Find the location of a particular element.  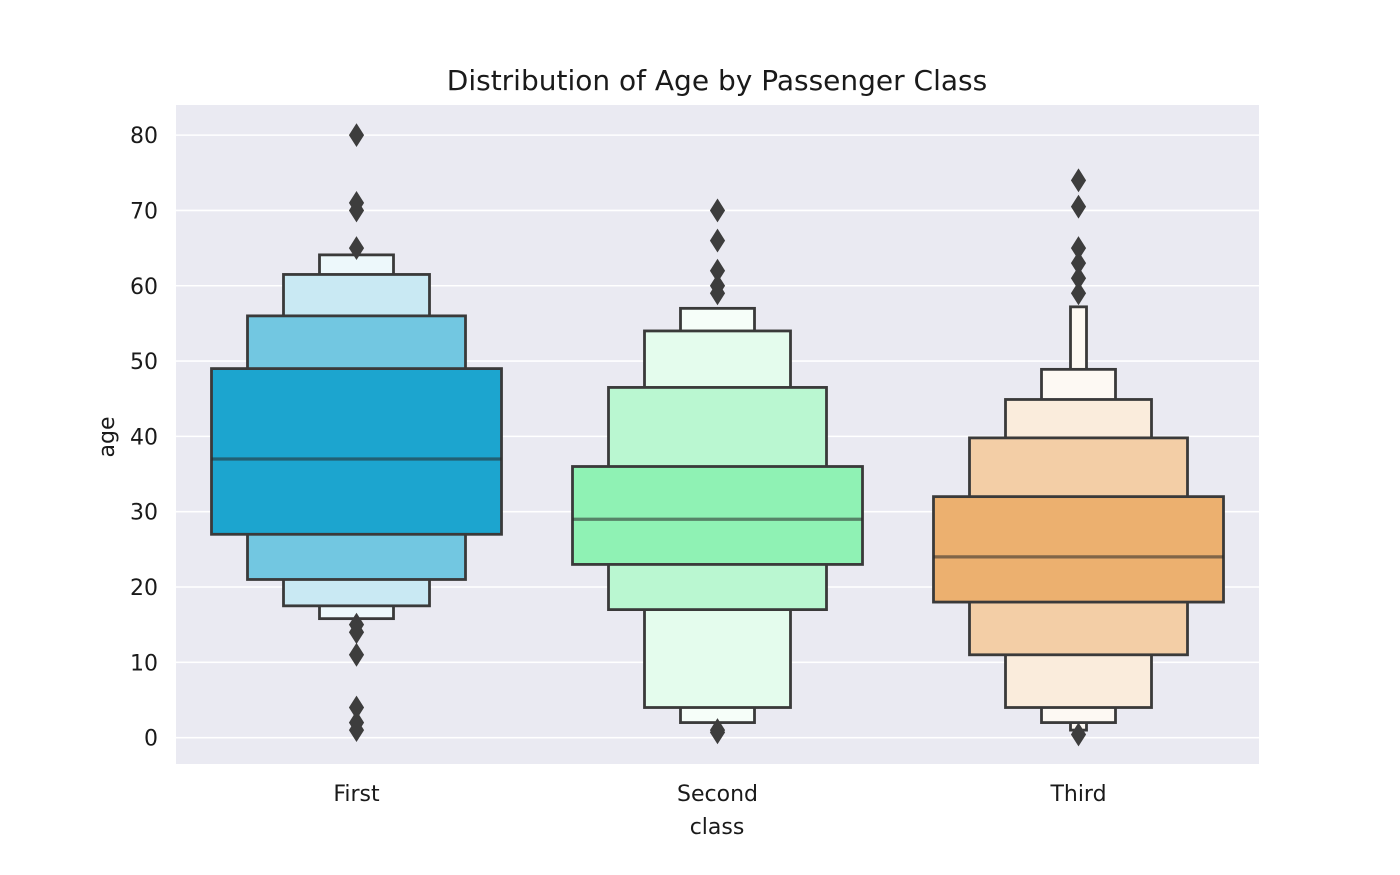

x-tick-label: First is located at coordinates (356, 794).